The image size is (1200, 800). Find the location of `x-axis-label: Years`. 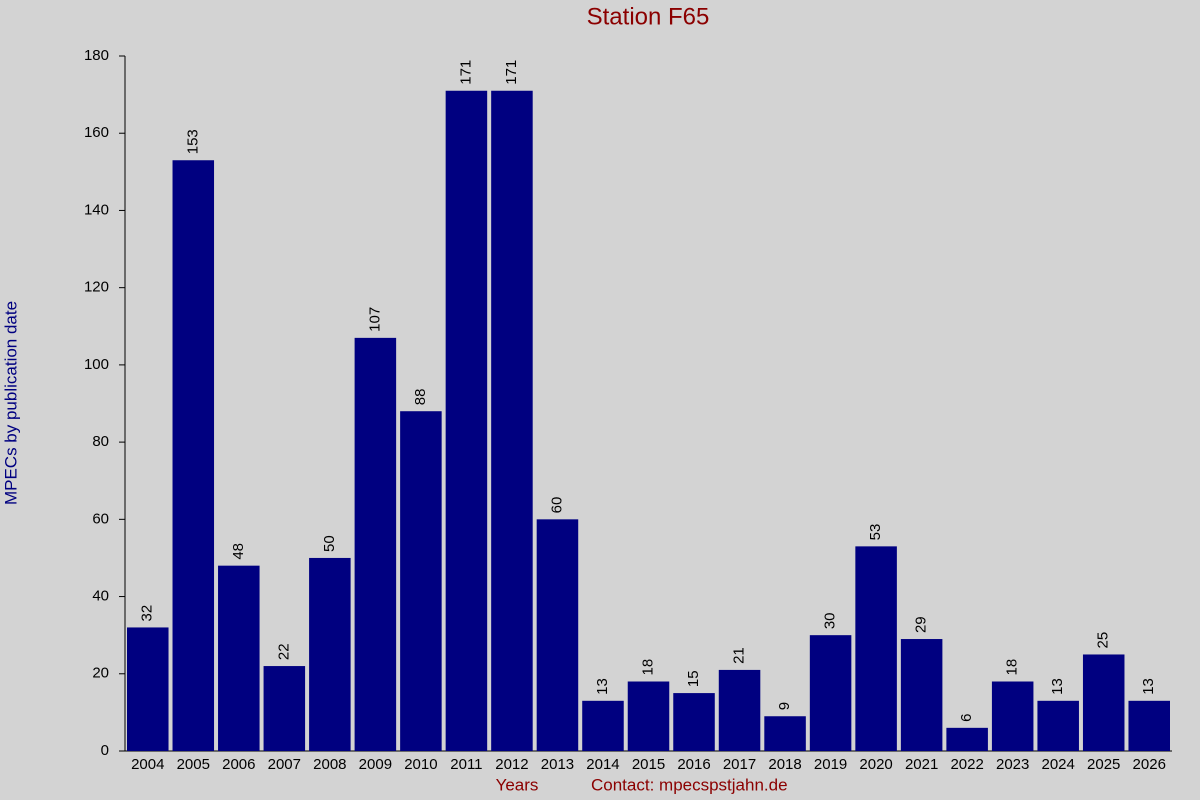

x-axis-label: Years is located at coordinates (517, 784).